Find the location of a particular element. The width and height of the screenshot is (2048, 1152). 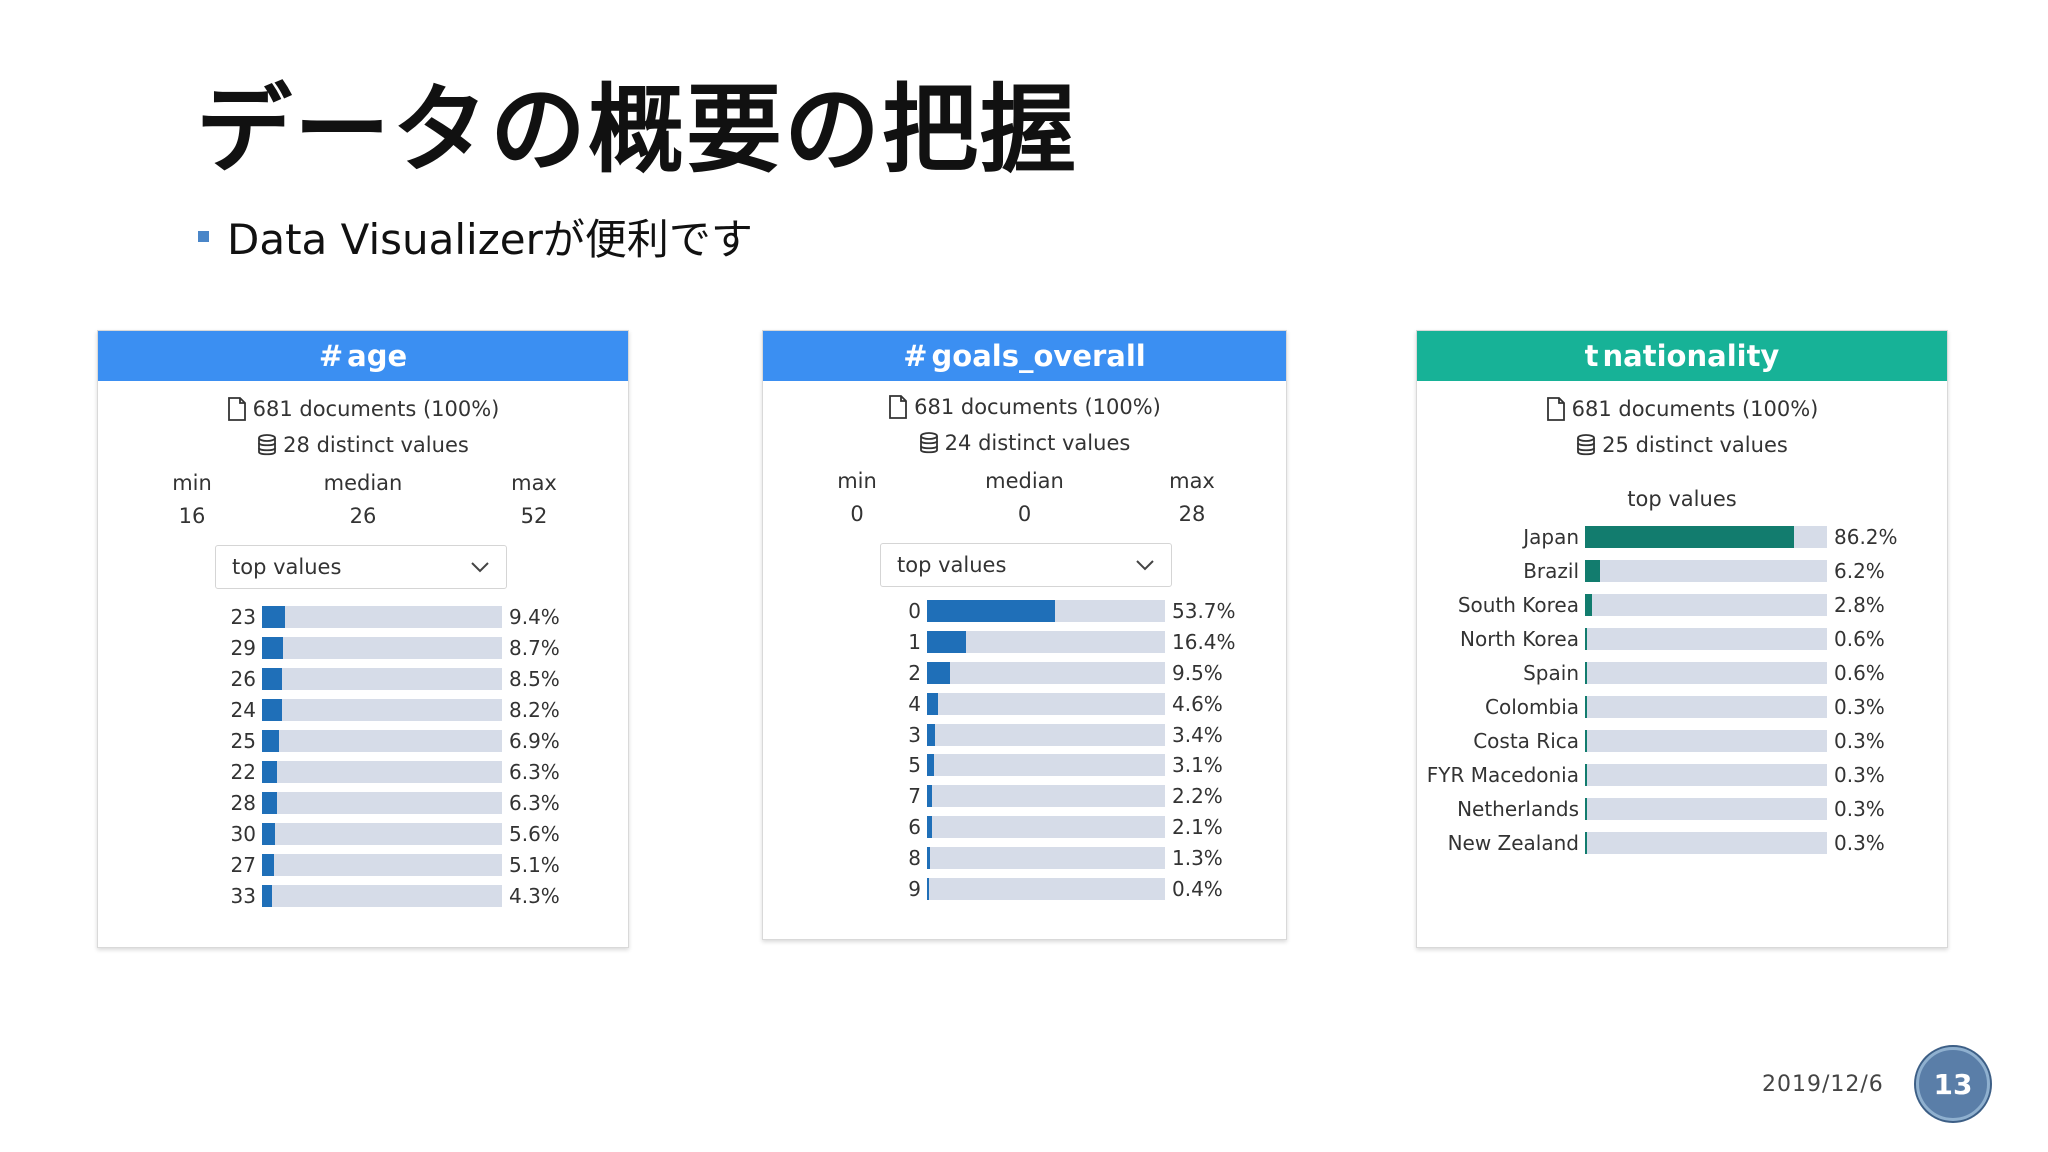

field-card-header: # goals_overall is located at coordinates (1024, 356).